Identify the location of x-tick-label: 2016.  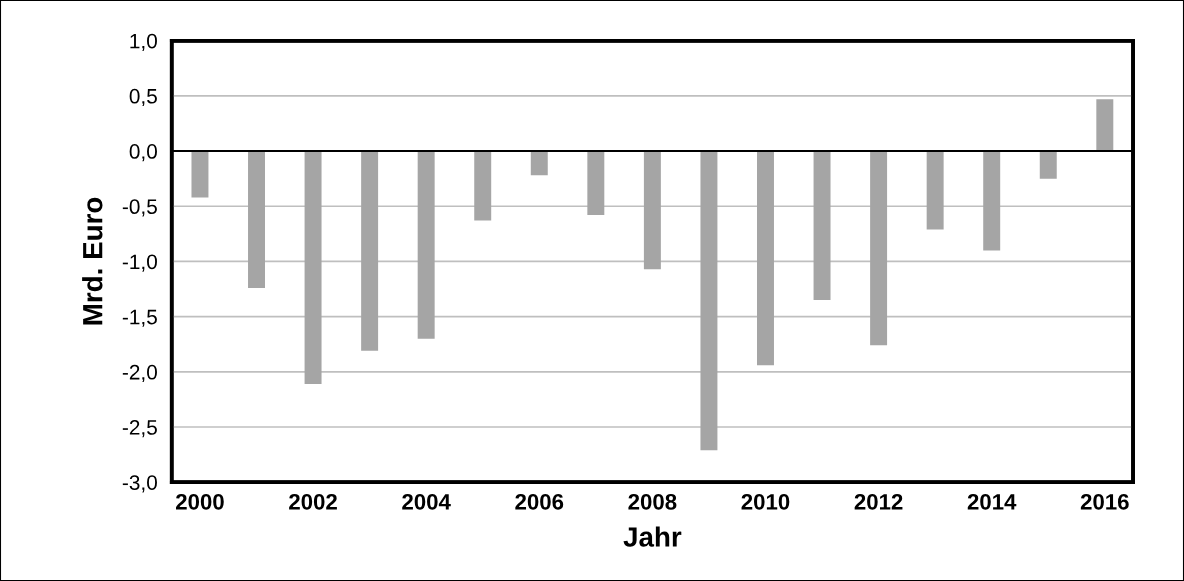
(1104, 501).